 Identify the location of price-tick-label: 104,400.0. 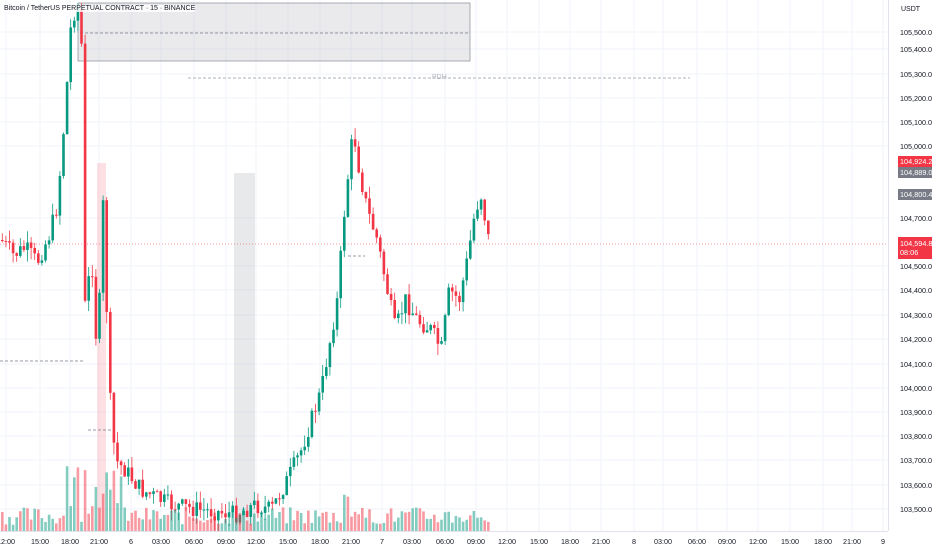
(916, 290).